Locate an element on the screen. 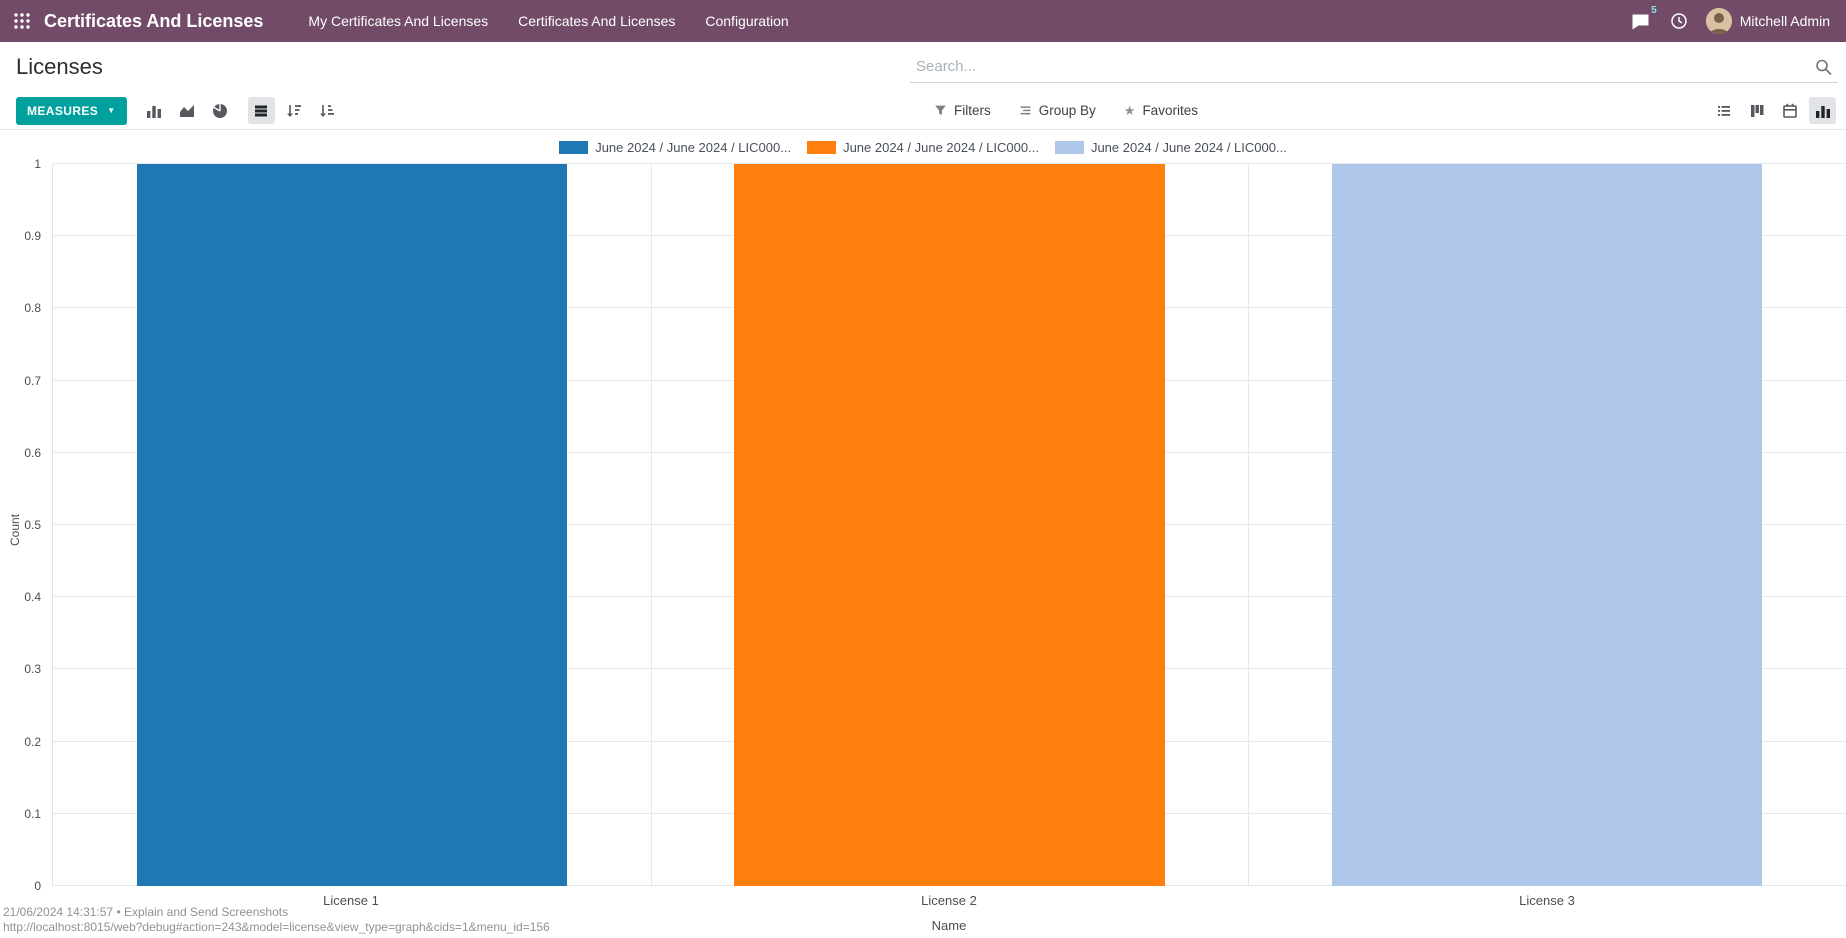 This screenshot has width=1846, height=938. bar-chart-button is located at coordinates (154, 110).